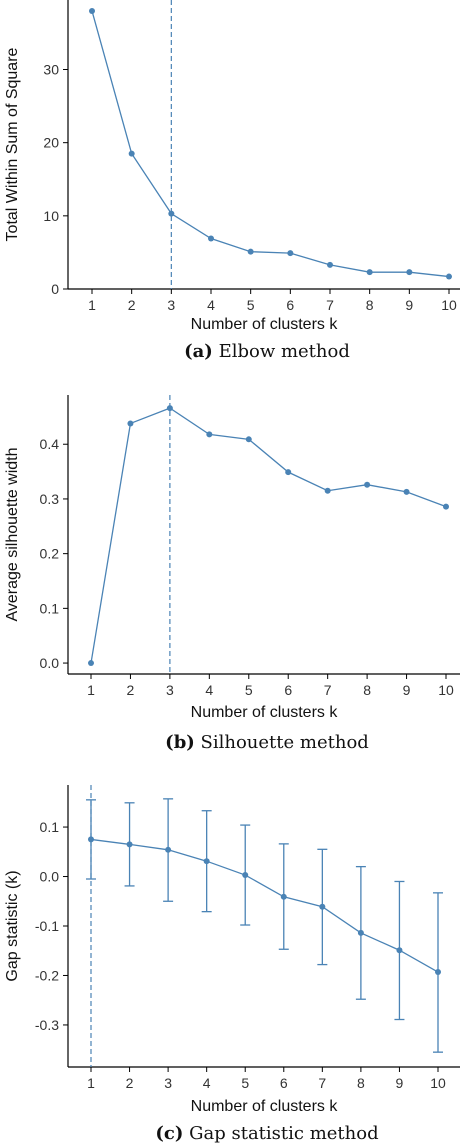 This screenshot has height=1145, width=474. I want to click on y-tick-label: 20, so click(51, 143).